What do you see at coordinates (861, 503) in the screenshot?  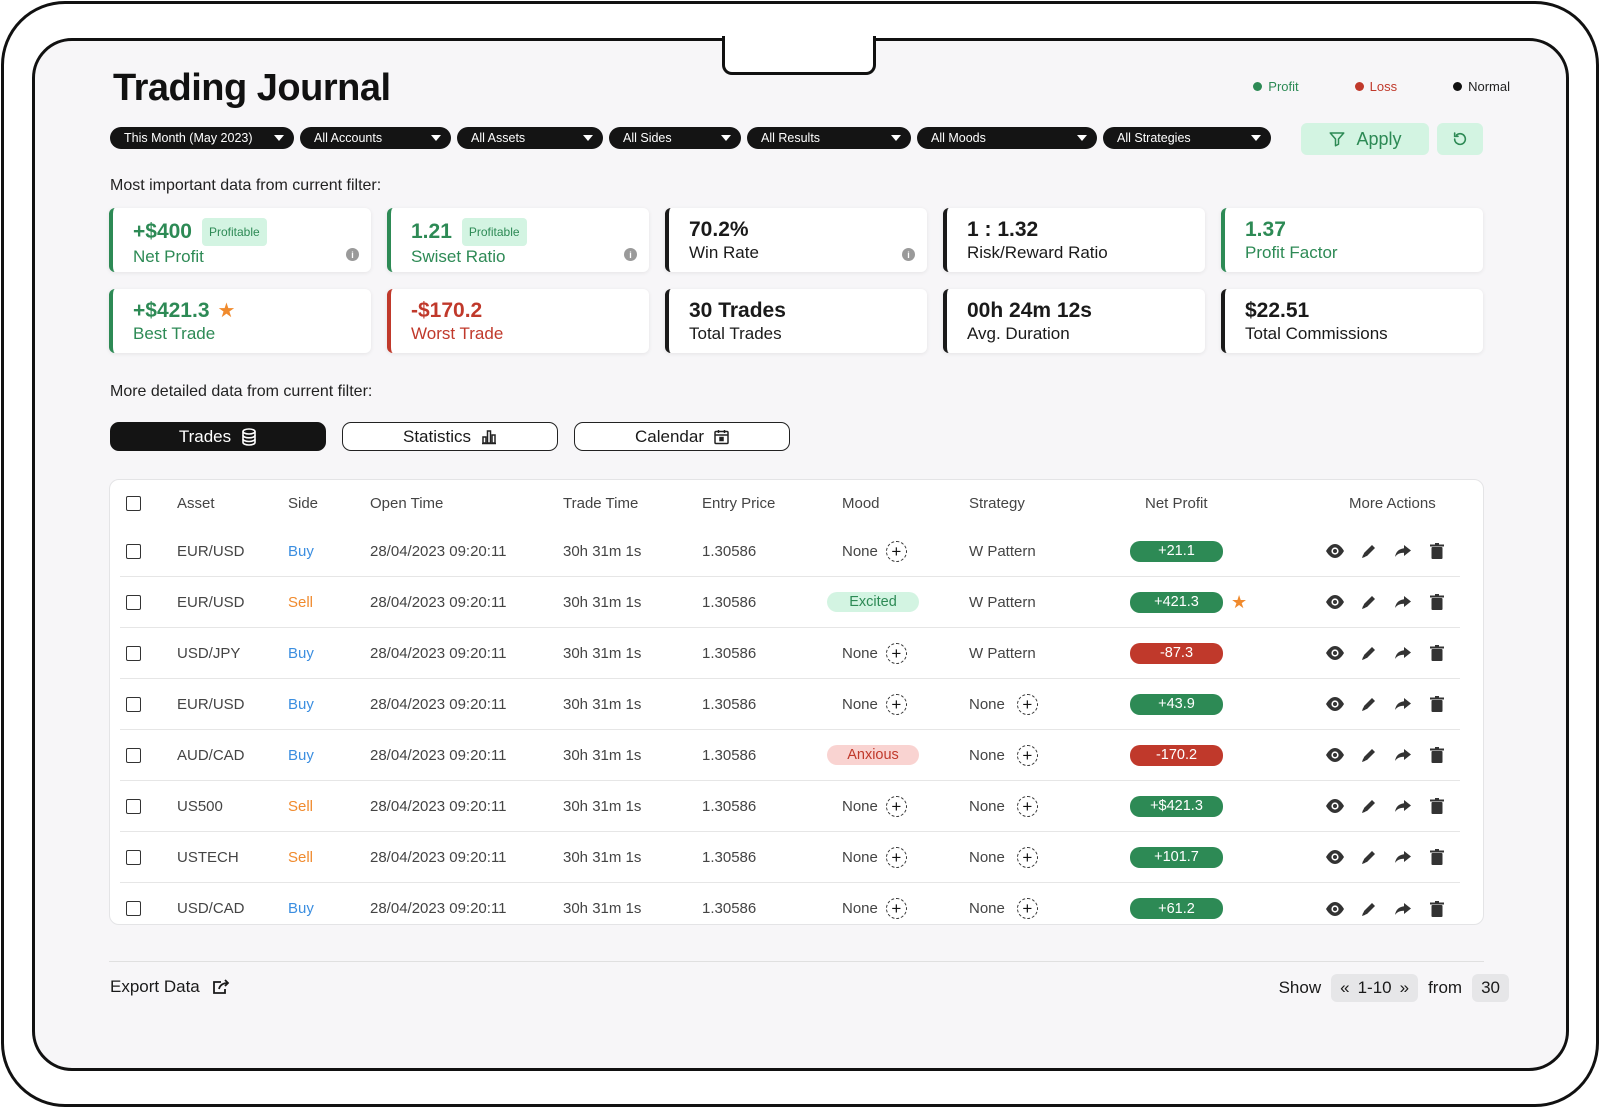 I see `column-mood: Mood` at bounding box center [861, 503].